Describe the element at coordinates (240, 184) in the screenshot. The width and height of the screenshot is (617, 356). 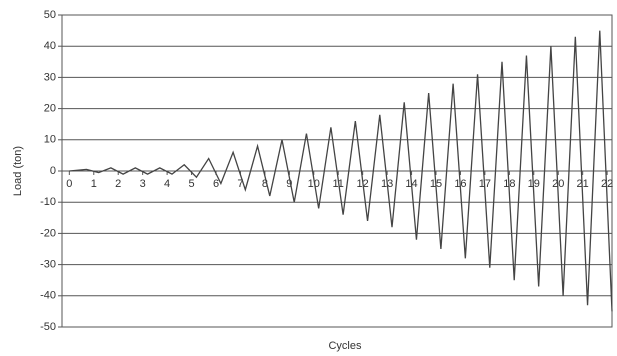
I see `x-tick-label: 7` at that location.